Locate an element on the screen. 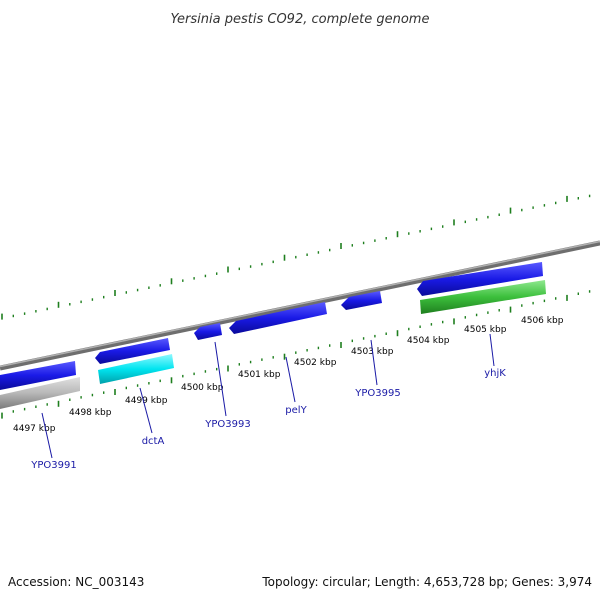  gene-arrow-dcta is located at coordinates (136, 369).